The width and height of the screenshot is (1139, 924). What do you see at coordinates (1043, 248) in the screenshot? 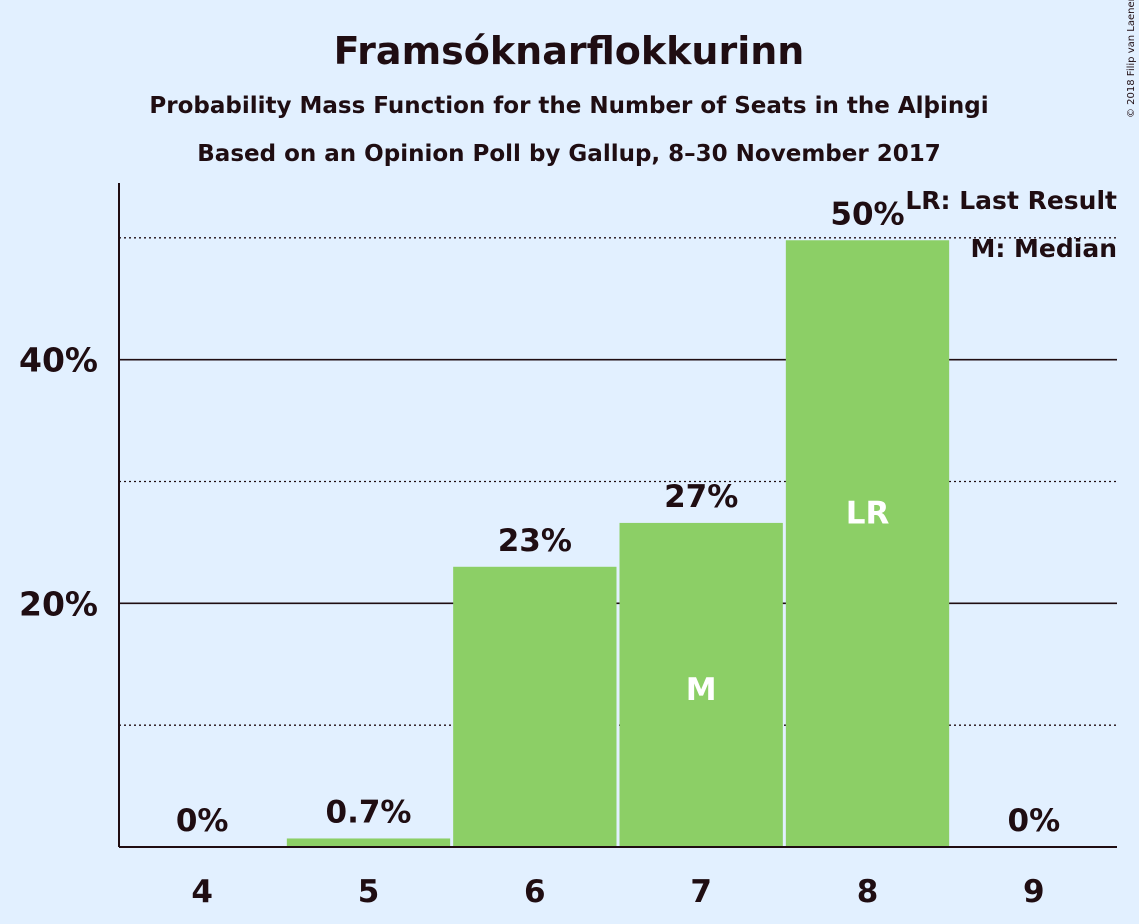
I see `legend-median: M: Median` at bounding box center [1043, 248].